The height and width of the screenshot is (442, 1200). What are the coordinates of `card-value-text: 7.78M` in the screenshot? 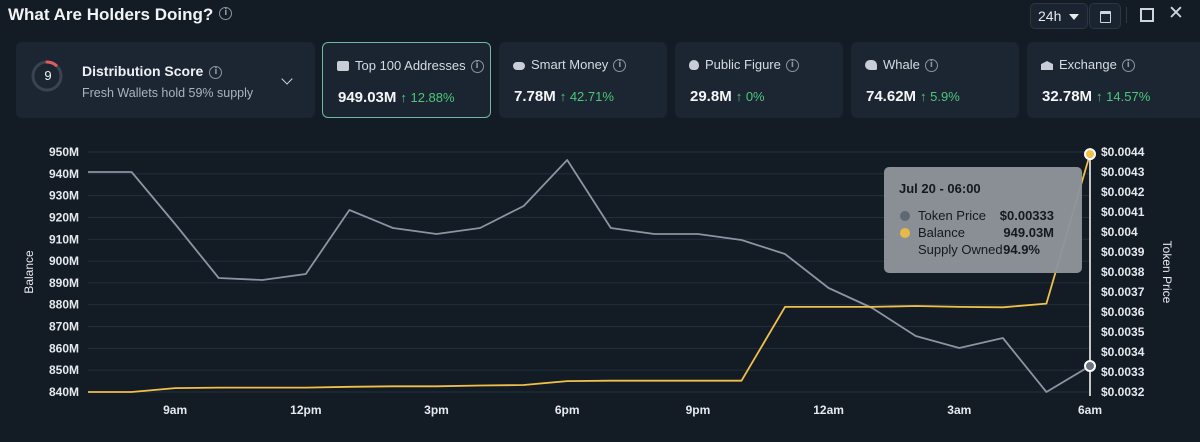 It's located at (535, 96).